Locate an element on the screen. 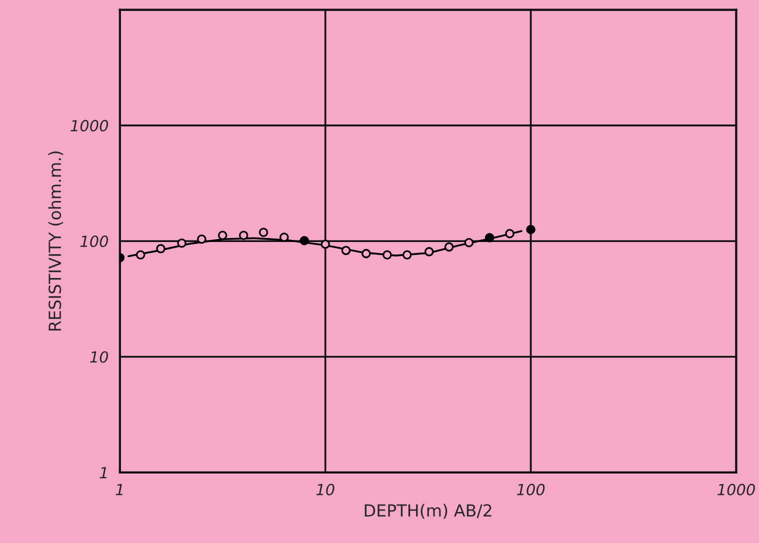 The image size is (759, 543). x-tick-label: 1000 is located at coordinates (736, 490).